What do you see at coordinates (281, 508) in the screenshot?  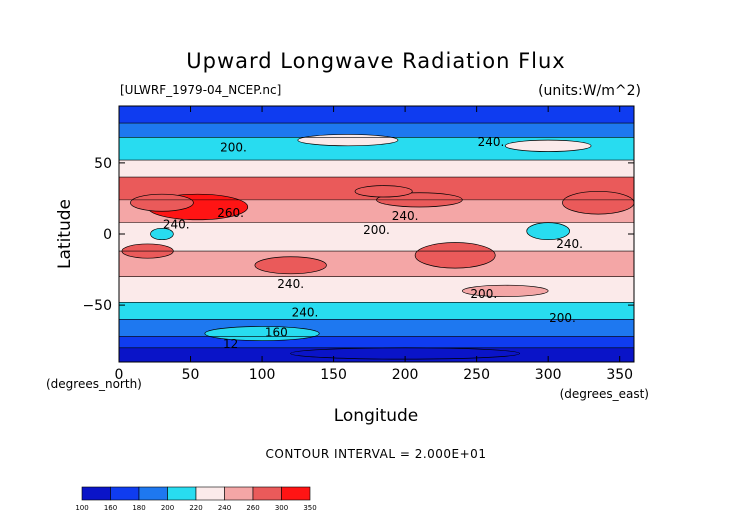 I see `colorbar-tick-label: 300` at bounding box center [281, 508].